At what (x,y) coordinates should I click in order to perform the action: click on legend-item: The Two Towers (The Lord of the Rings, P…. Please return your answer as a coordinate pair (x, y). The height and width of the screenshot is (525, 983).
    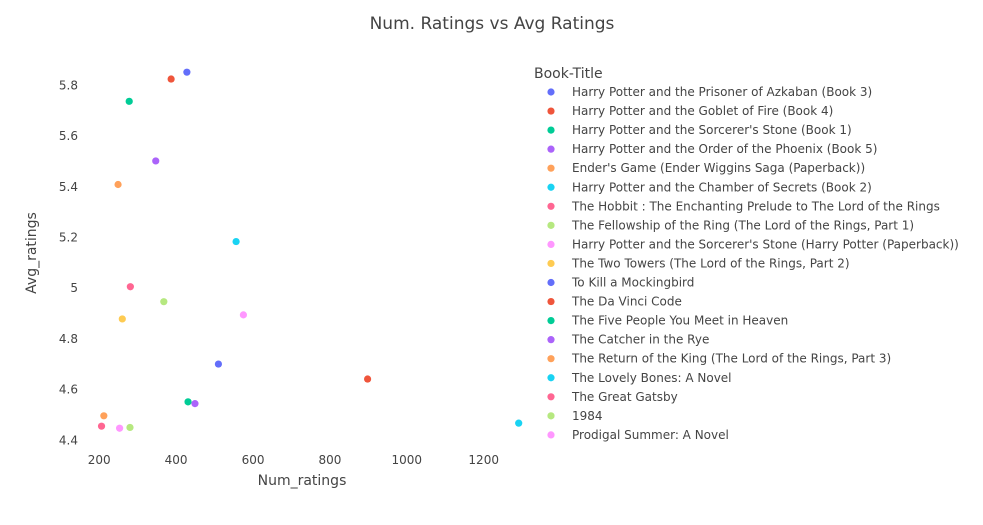
    Looking at the image, I should click on (698, 263).